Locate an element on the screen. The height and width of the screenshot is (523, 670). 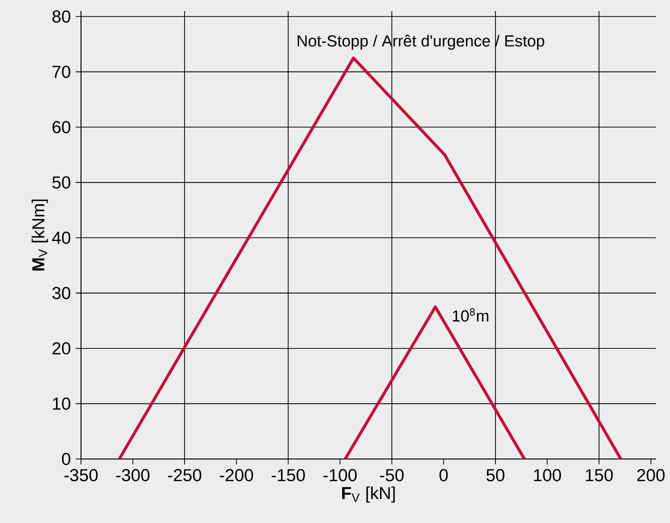
y-tick-label: 0 is located at coordinates (66, 459).